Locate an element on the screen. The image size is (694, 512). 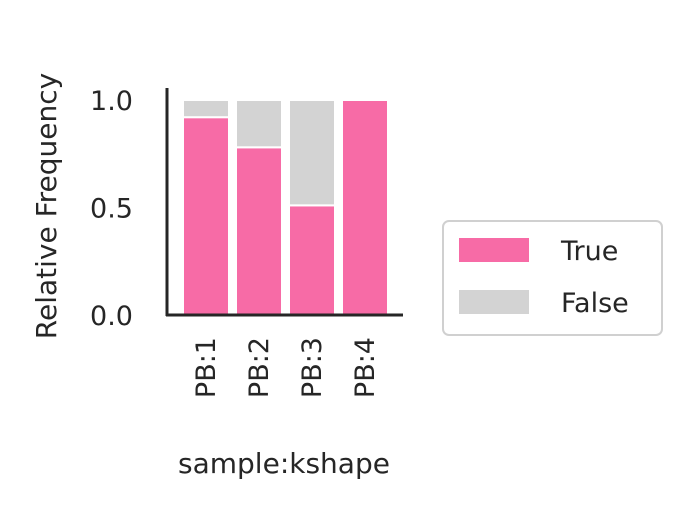
x-tick-label: PB:4 is located at coordinates (365, 367).